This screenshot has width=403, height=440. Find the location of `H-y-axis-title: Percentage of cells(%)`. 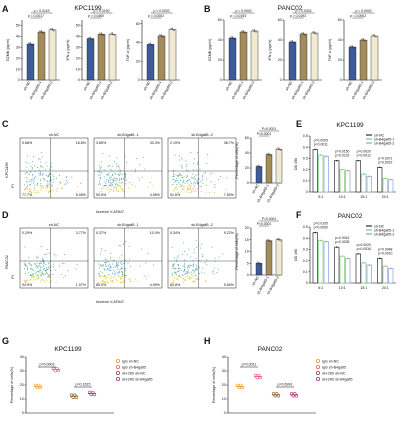

H-y-axis-title: Percentage of cells(%) is located at coordinates (214, 385).